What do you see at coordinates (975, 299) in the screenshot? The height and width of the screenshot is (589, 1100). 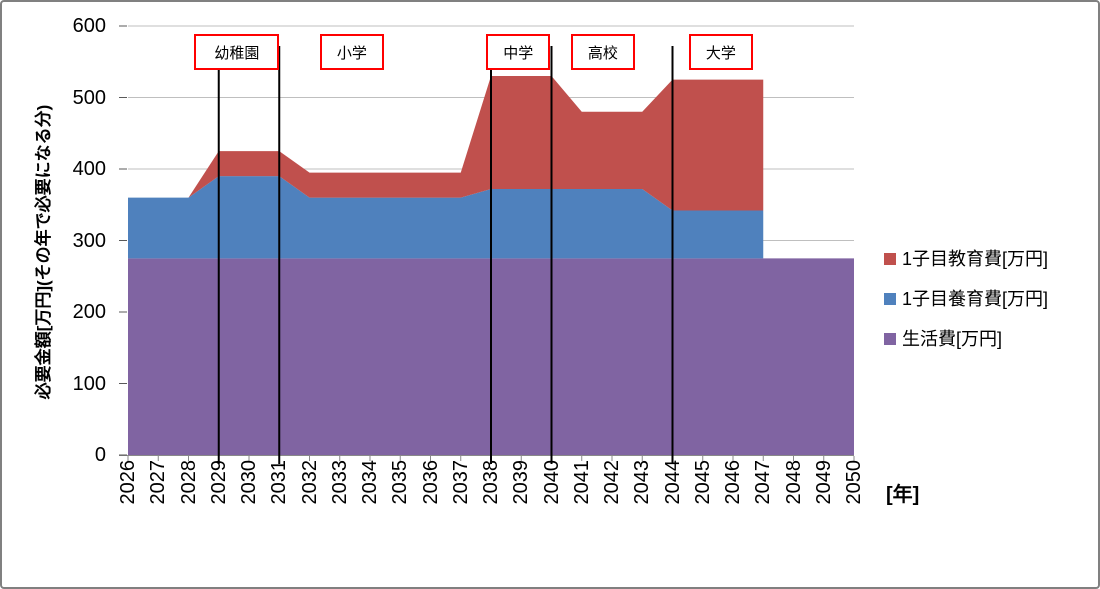 I see `legend-label: 1子目養育費[万円]` at bounding box center [975, 299].